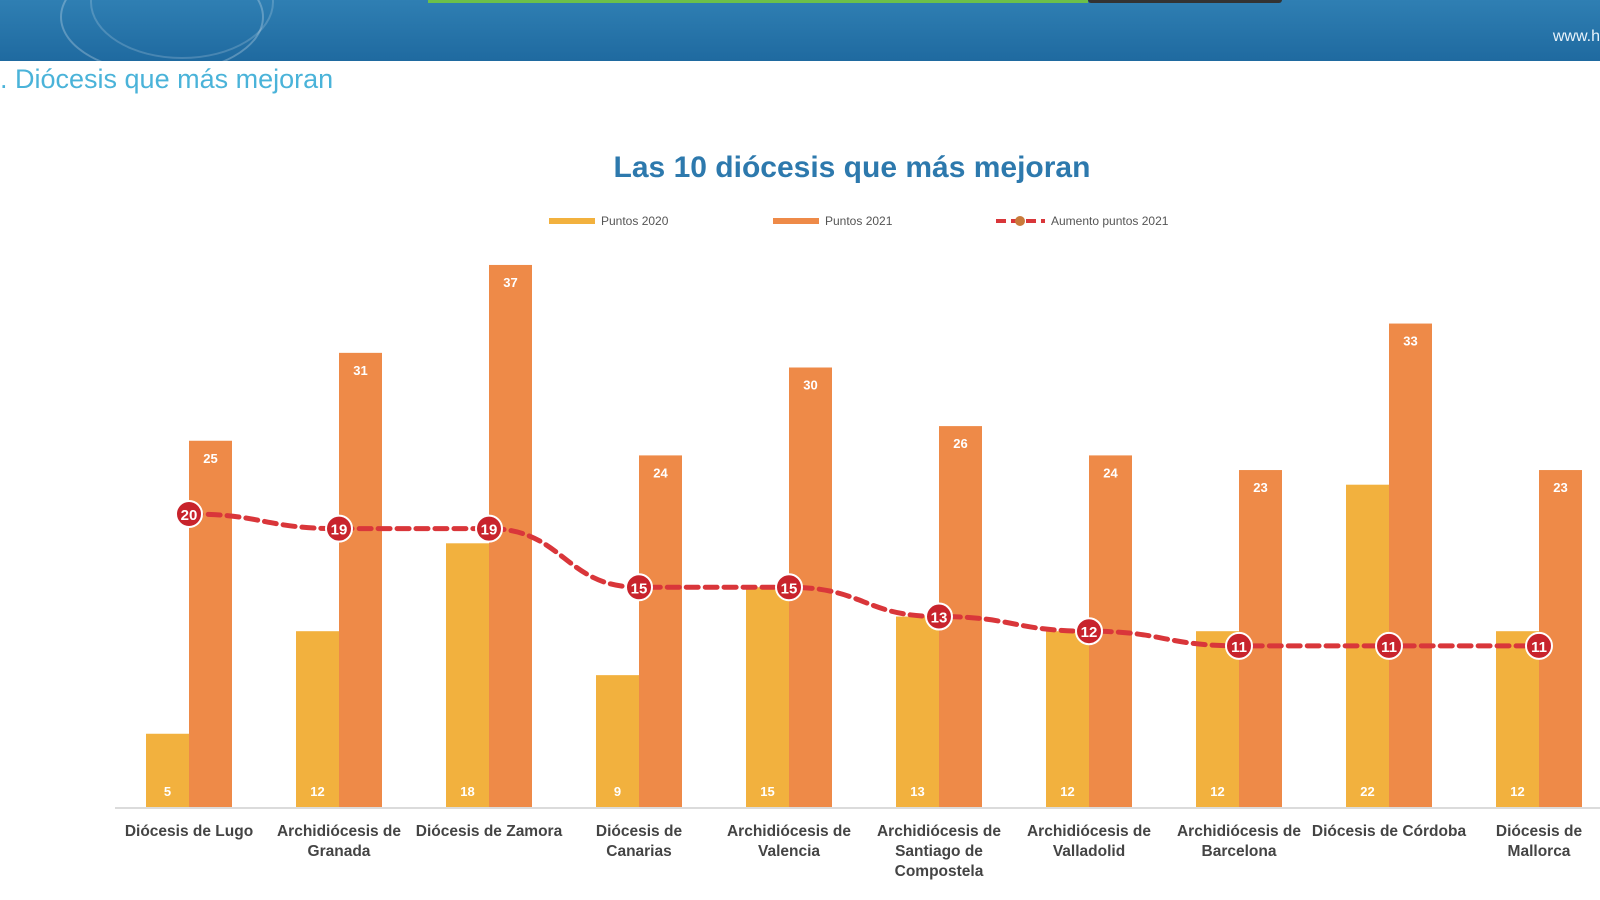 This screenshot has width=1600, height=900. Describe the element at coordinates (1539, 841) in the screenshot. I see `x-tick-label: Diócesis de Mallorca` at that location.